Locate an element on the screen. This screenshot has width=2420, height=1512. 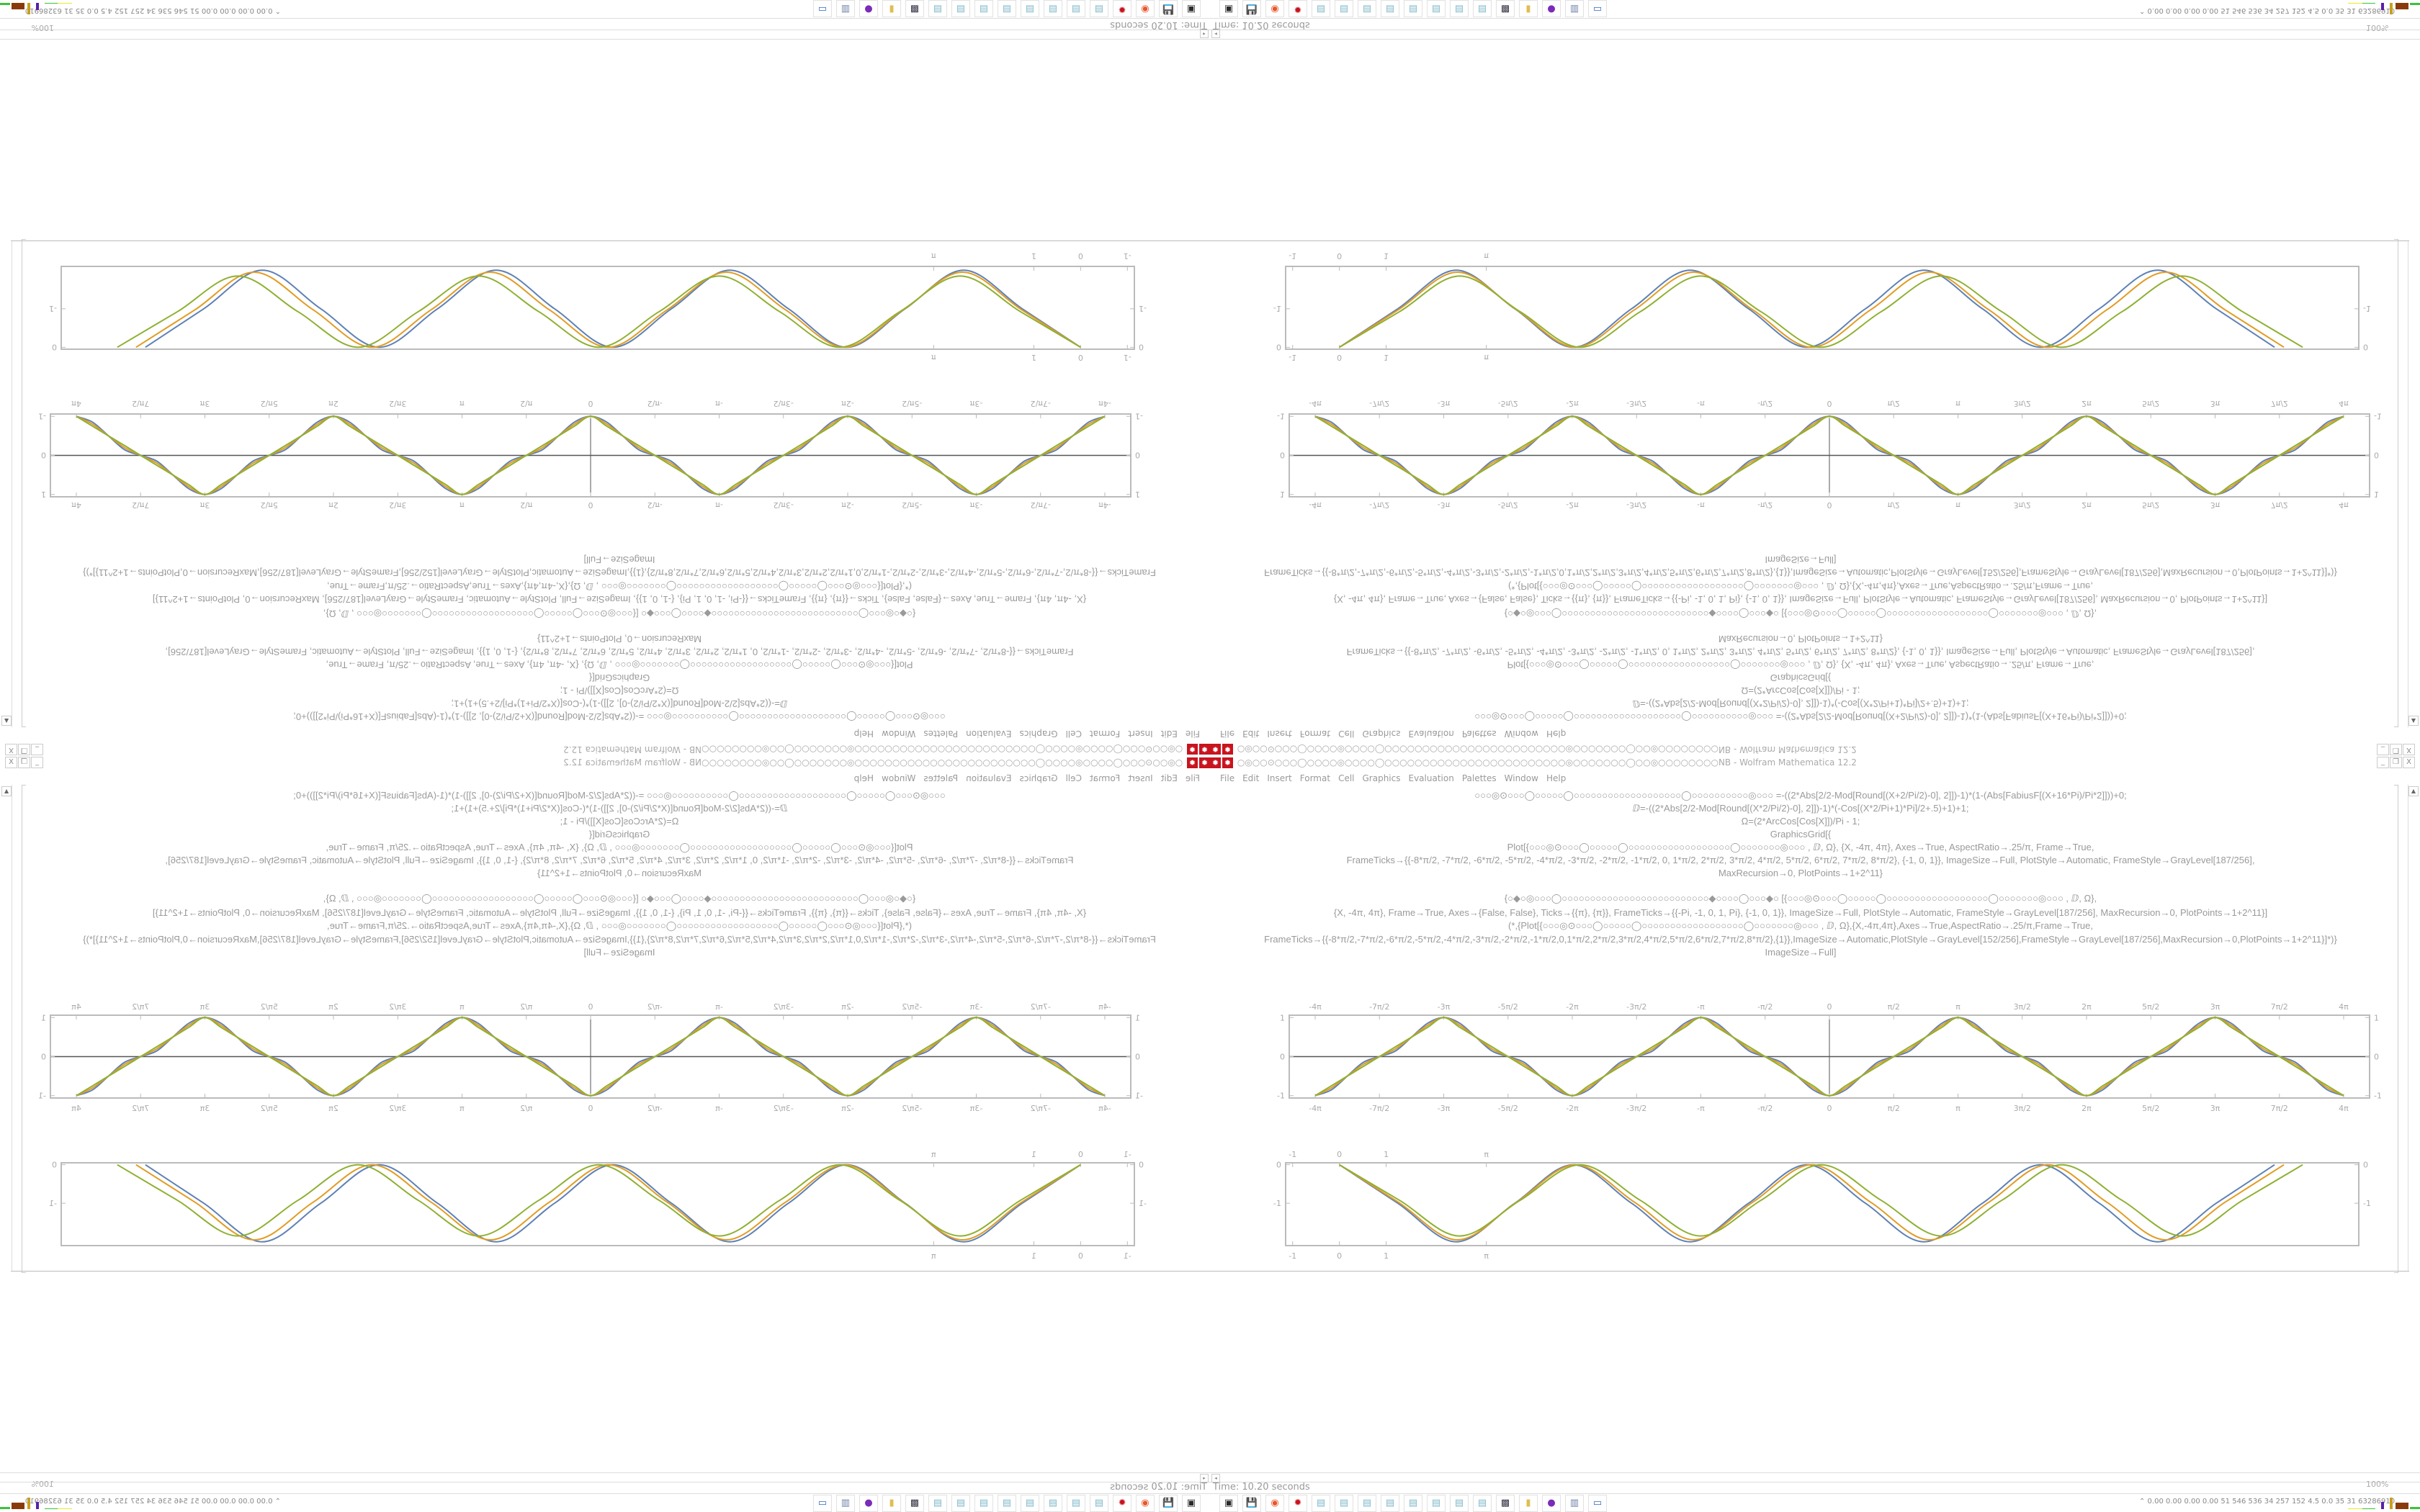
close-button: X is located at coordinates (2409, 762).